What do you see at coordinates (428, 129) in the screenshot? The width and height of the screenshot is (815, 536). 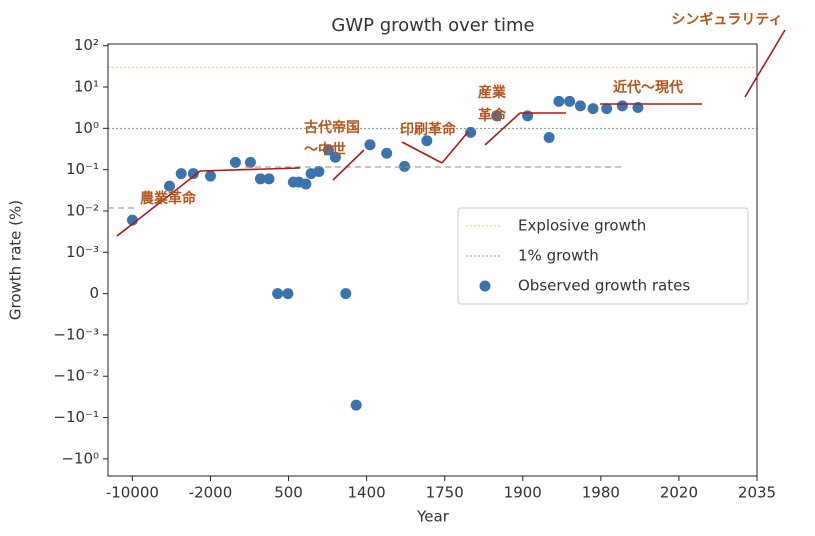 I see `annotation: 印刷革命` at bounding box center [428, 129].